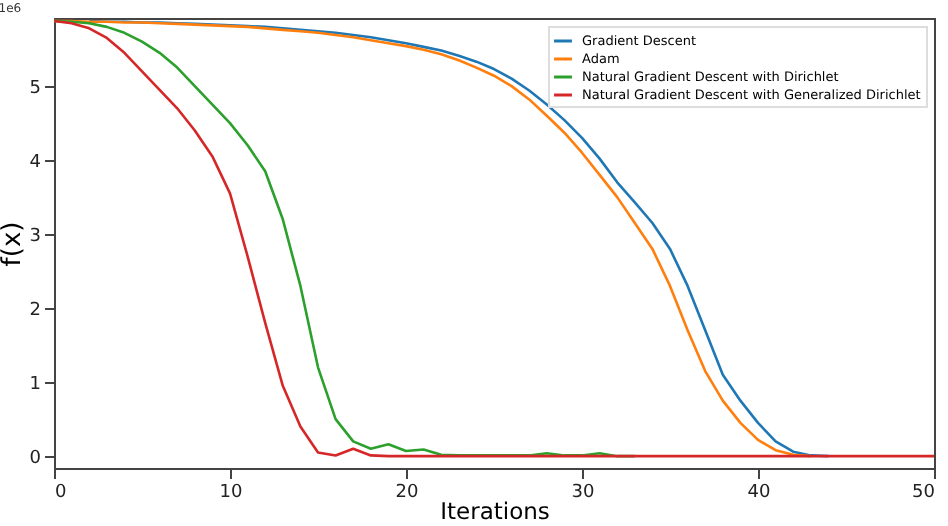 This screenshot has height=526, width=948. I want to click on x-tick-label: 0, so click(61, 493).